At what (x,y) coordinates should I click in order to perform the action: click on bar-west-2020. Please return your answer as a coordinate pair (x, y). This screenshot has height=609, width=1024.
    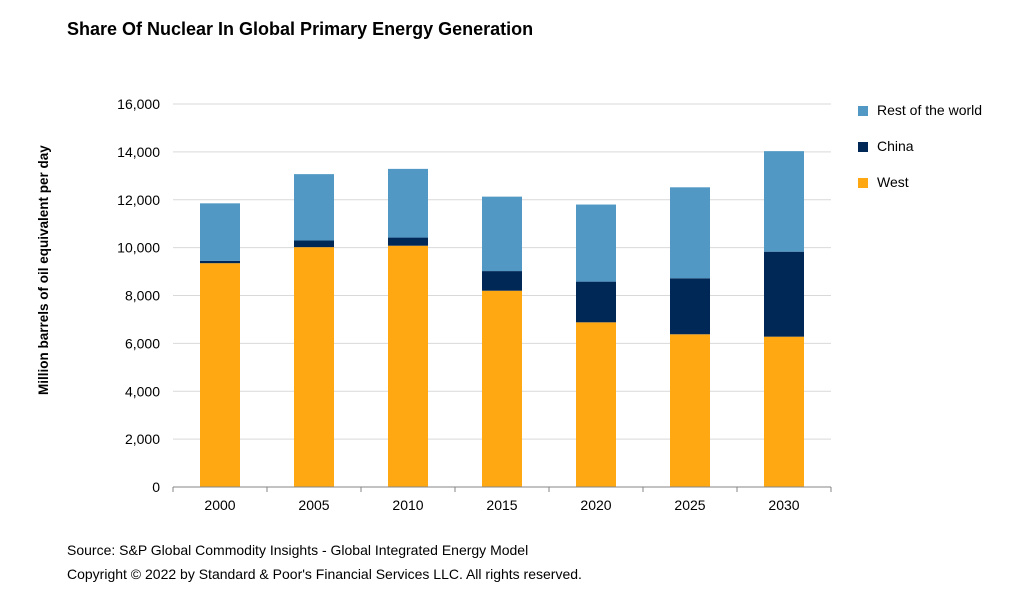
    Looking at the image, I should click on (596, 404).